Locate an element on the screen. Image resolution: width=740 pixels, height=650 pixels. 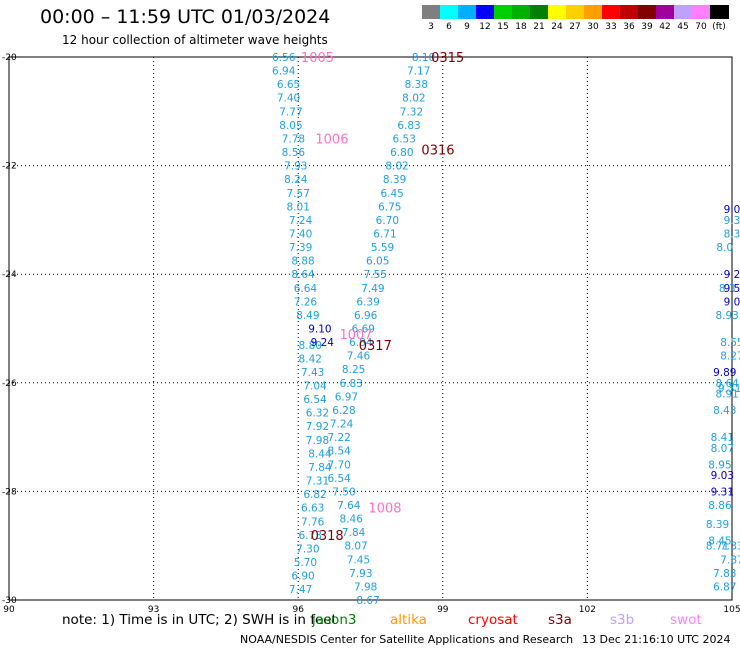
wave-height-reading: 8.19 is located at coordinates (370, 615).